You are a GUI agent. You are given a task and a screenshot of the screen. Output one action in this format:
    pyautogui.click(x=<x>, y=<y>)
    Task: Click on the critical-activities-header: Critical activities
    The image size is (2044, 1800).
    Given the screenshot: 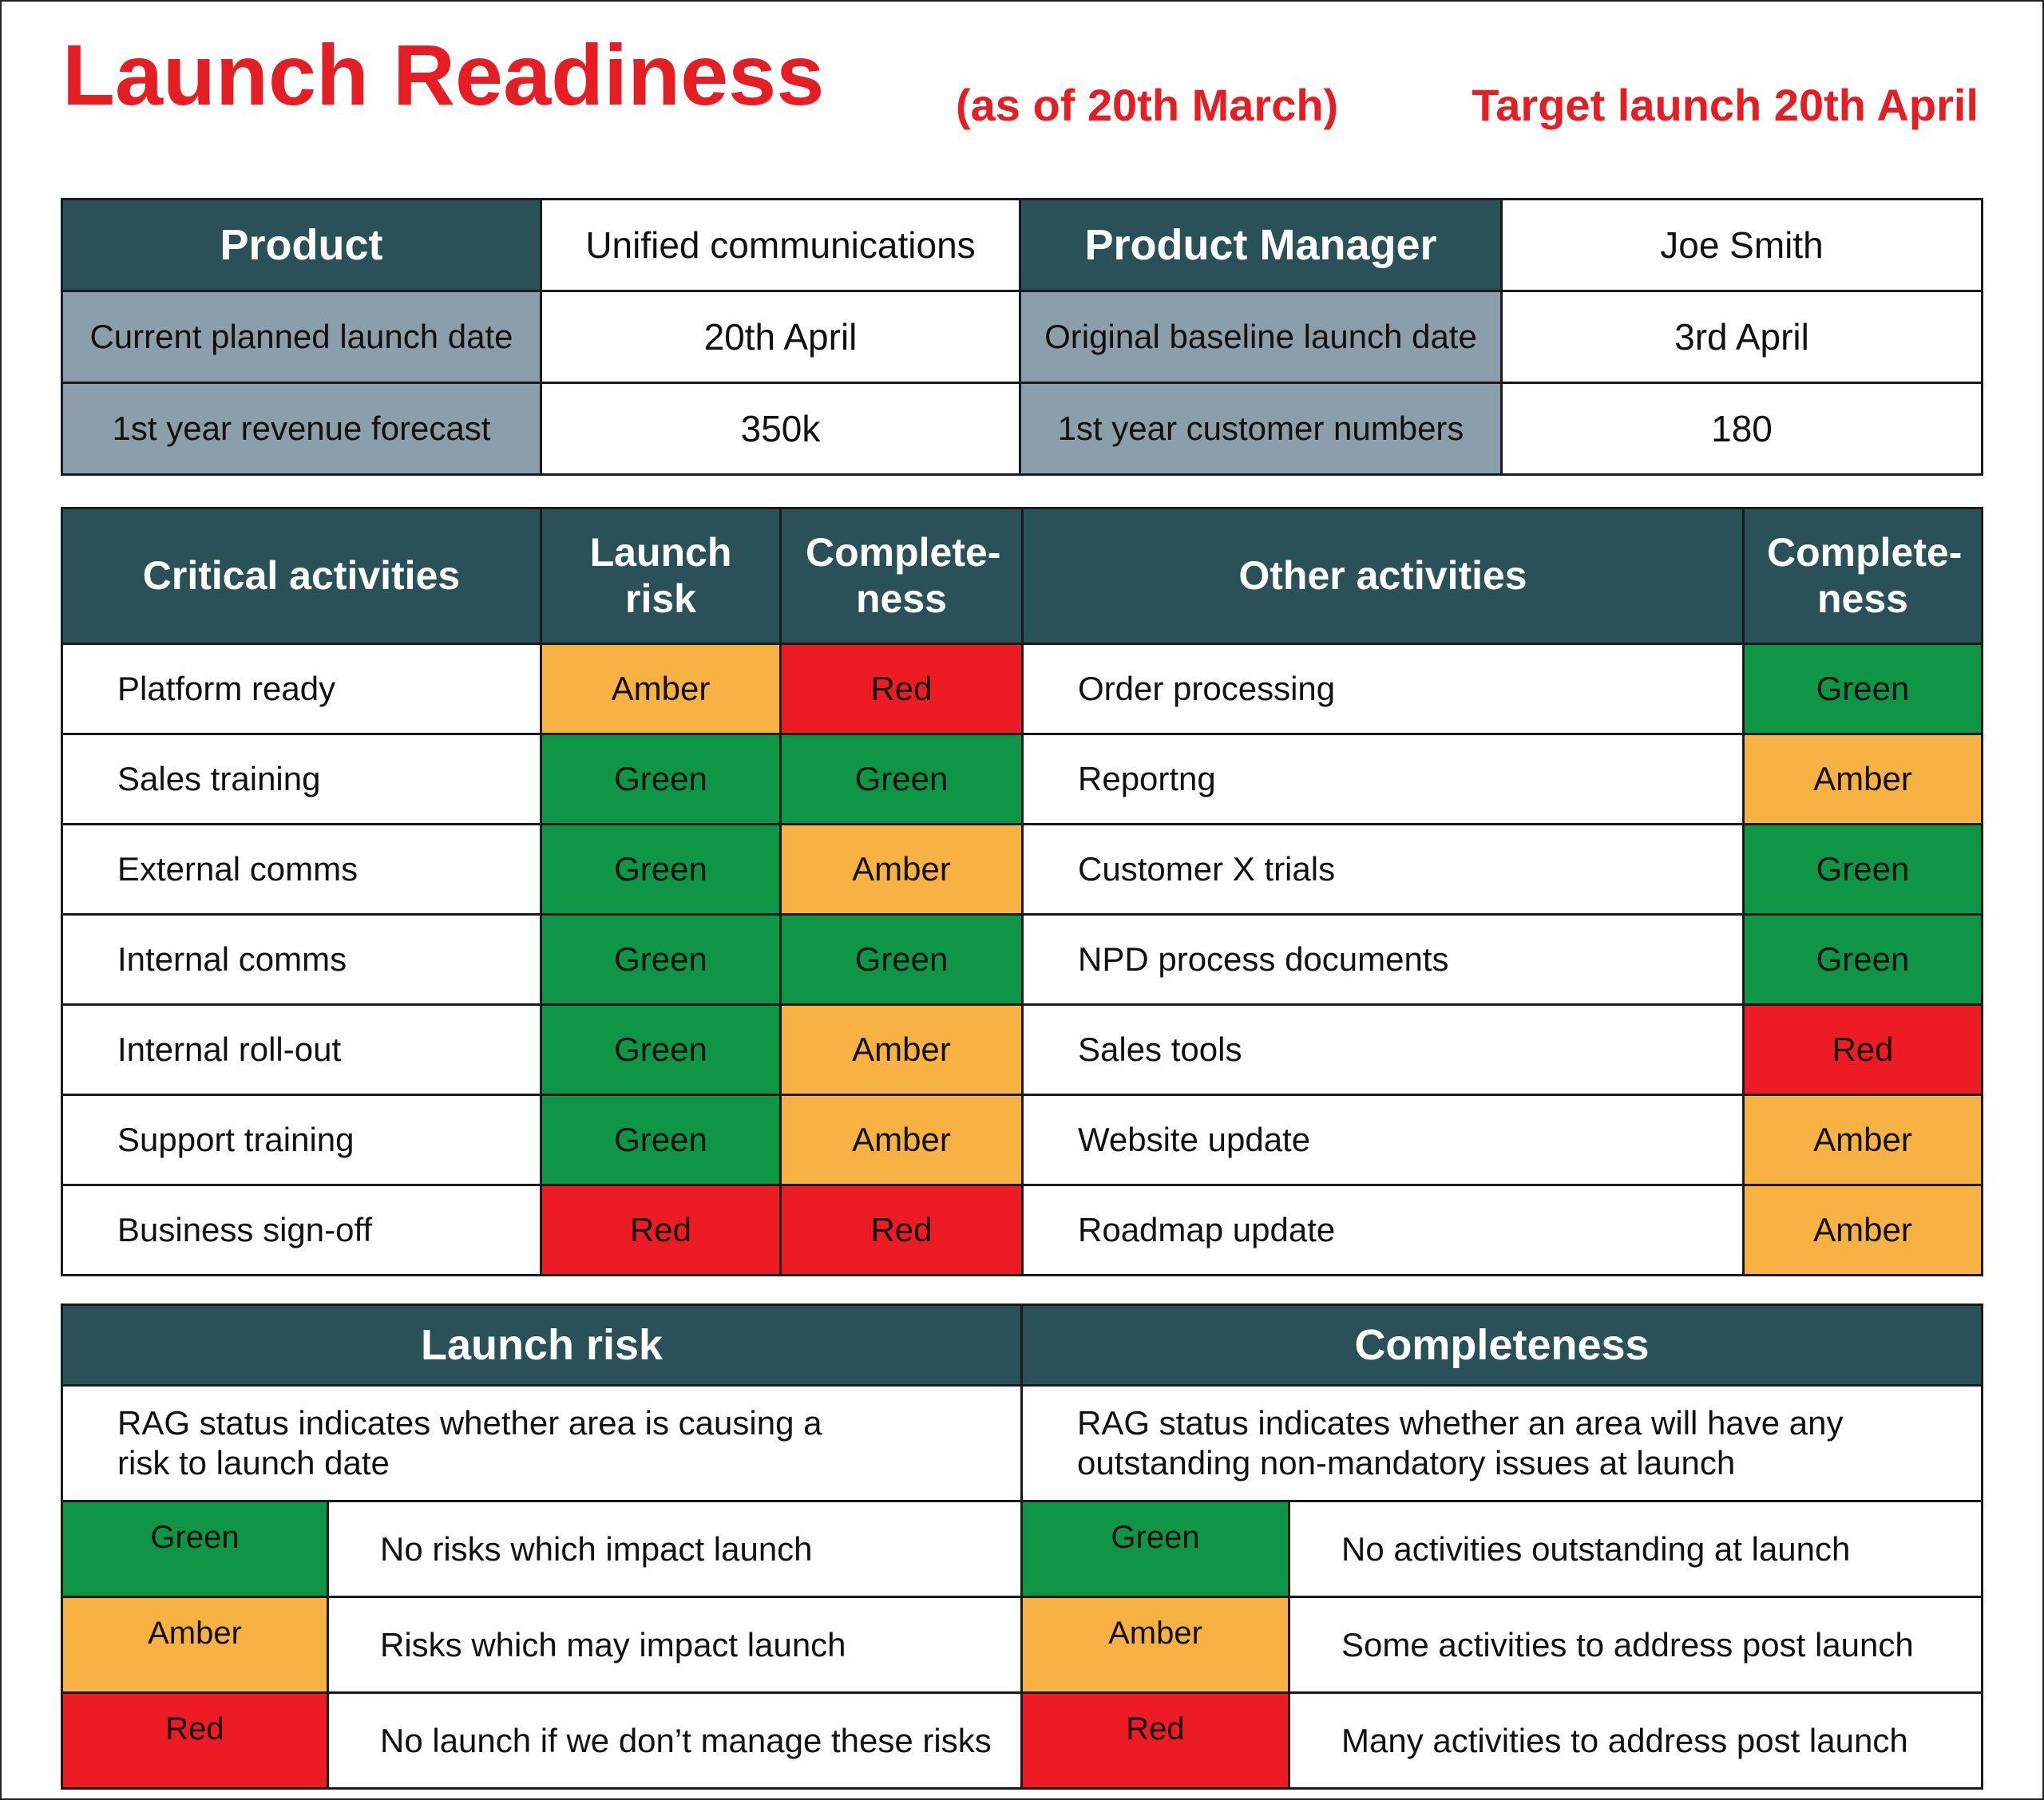 What is the action you would take?
    pyautogui.click(x=301, y=576)
    